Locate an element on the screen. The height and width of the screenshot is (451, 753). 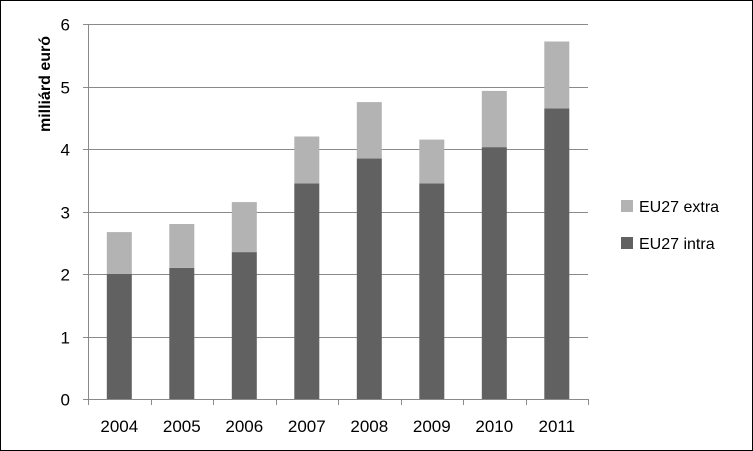
legend-label: EU27 extra is located at coordinates (679, 207).